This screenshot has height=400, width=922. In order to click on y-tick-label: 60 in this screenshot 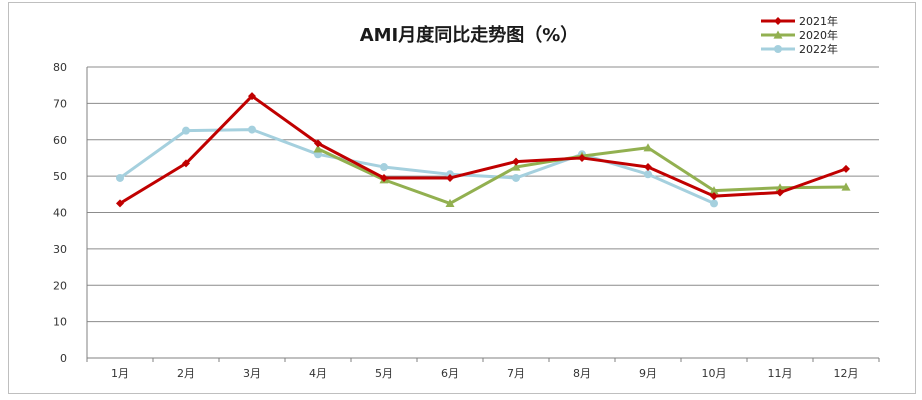, I will do `click(60, 140)`.